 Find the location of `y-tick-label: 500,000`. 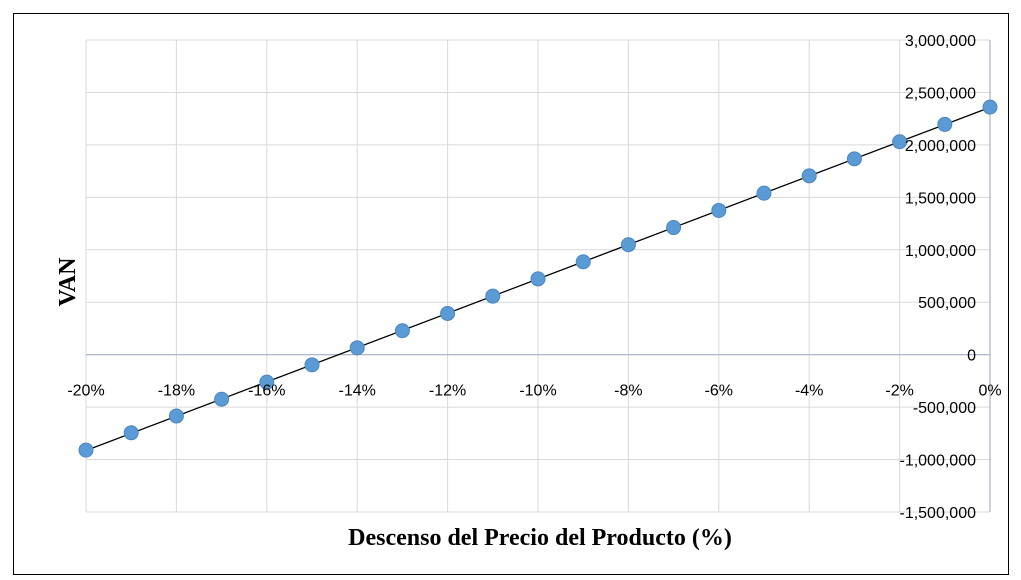

y-tick-label: 500,000 is located at coordinates (947, 303).